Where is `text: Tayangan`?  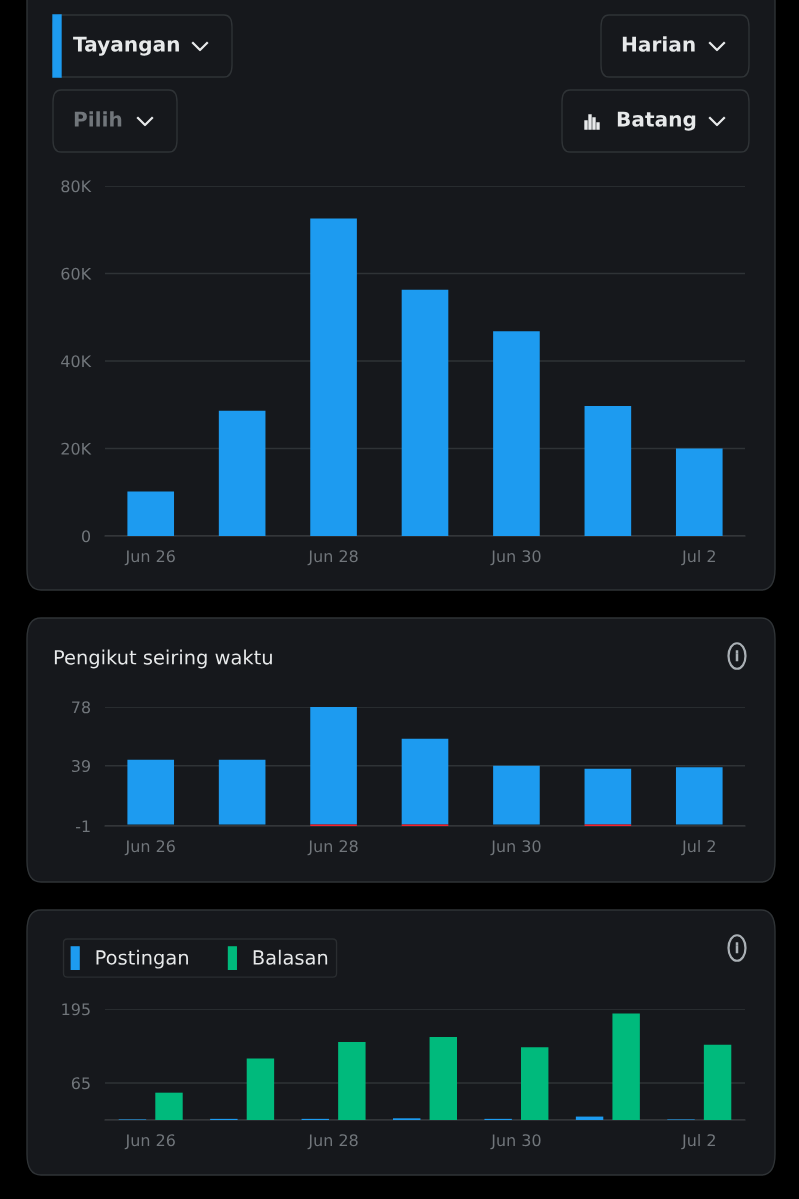
text: Tayangan is located at coordinates (126, 46).